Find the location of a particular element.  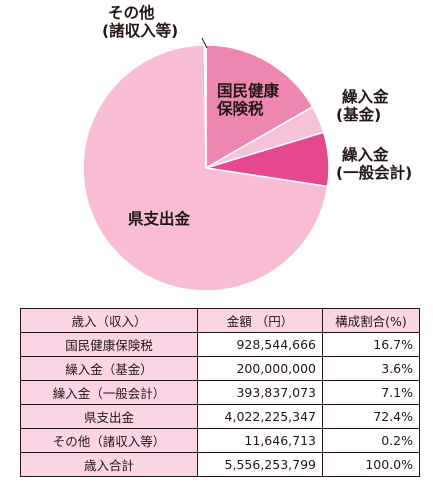

label-nhi: 国民健康 保険税 is located at coordinates (248, 100).